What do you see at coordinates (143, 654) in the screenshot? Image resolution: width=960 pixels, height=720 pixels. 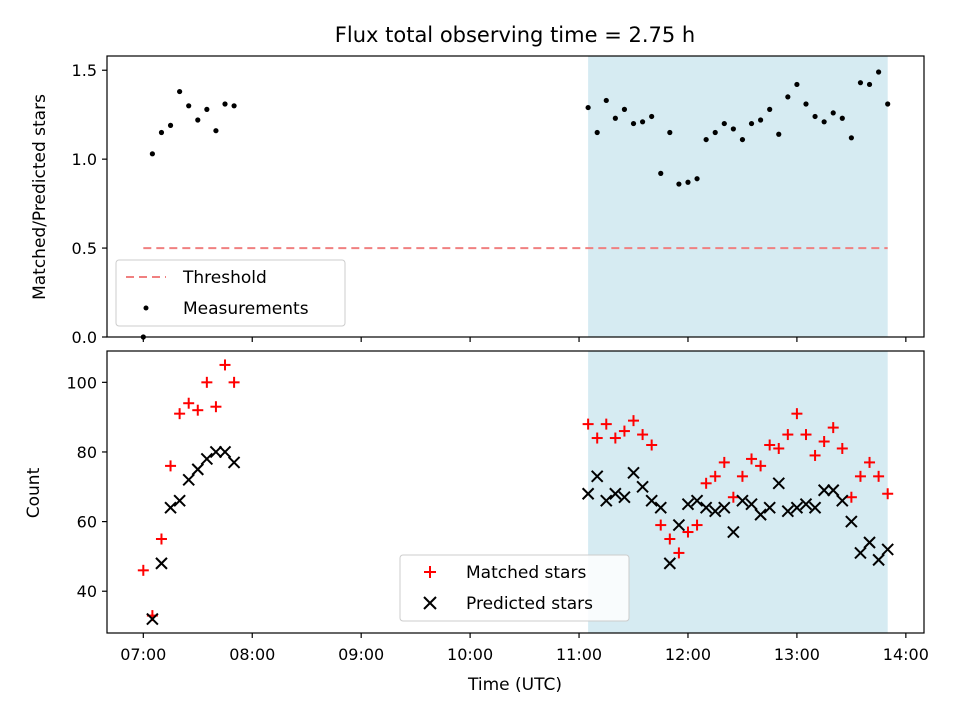 I see `x-tick-label-0: 07:00` at bounding box center [143, 654].